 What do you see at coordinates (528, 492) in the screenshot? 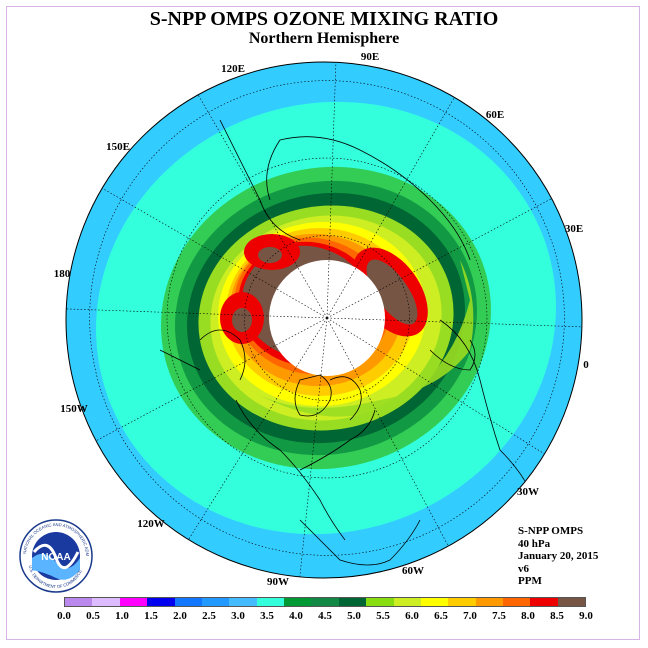
I see `longitude-label: 30W` at bounding box center [528, 492].